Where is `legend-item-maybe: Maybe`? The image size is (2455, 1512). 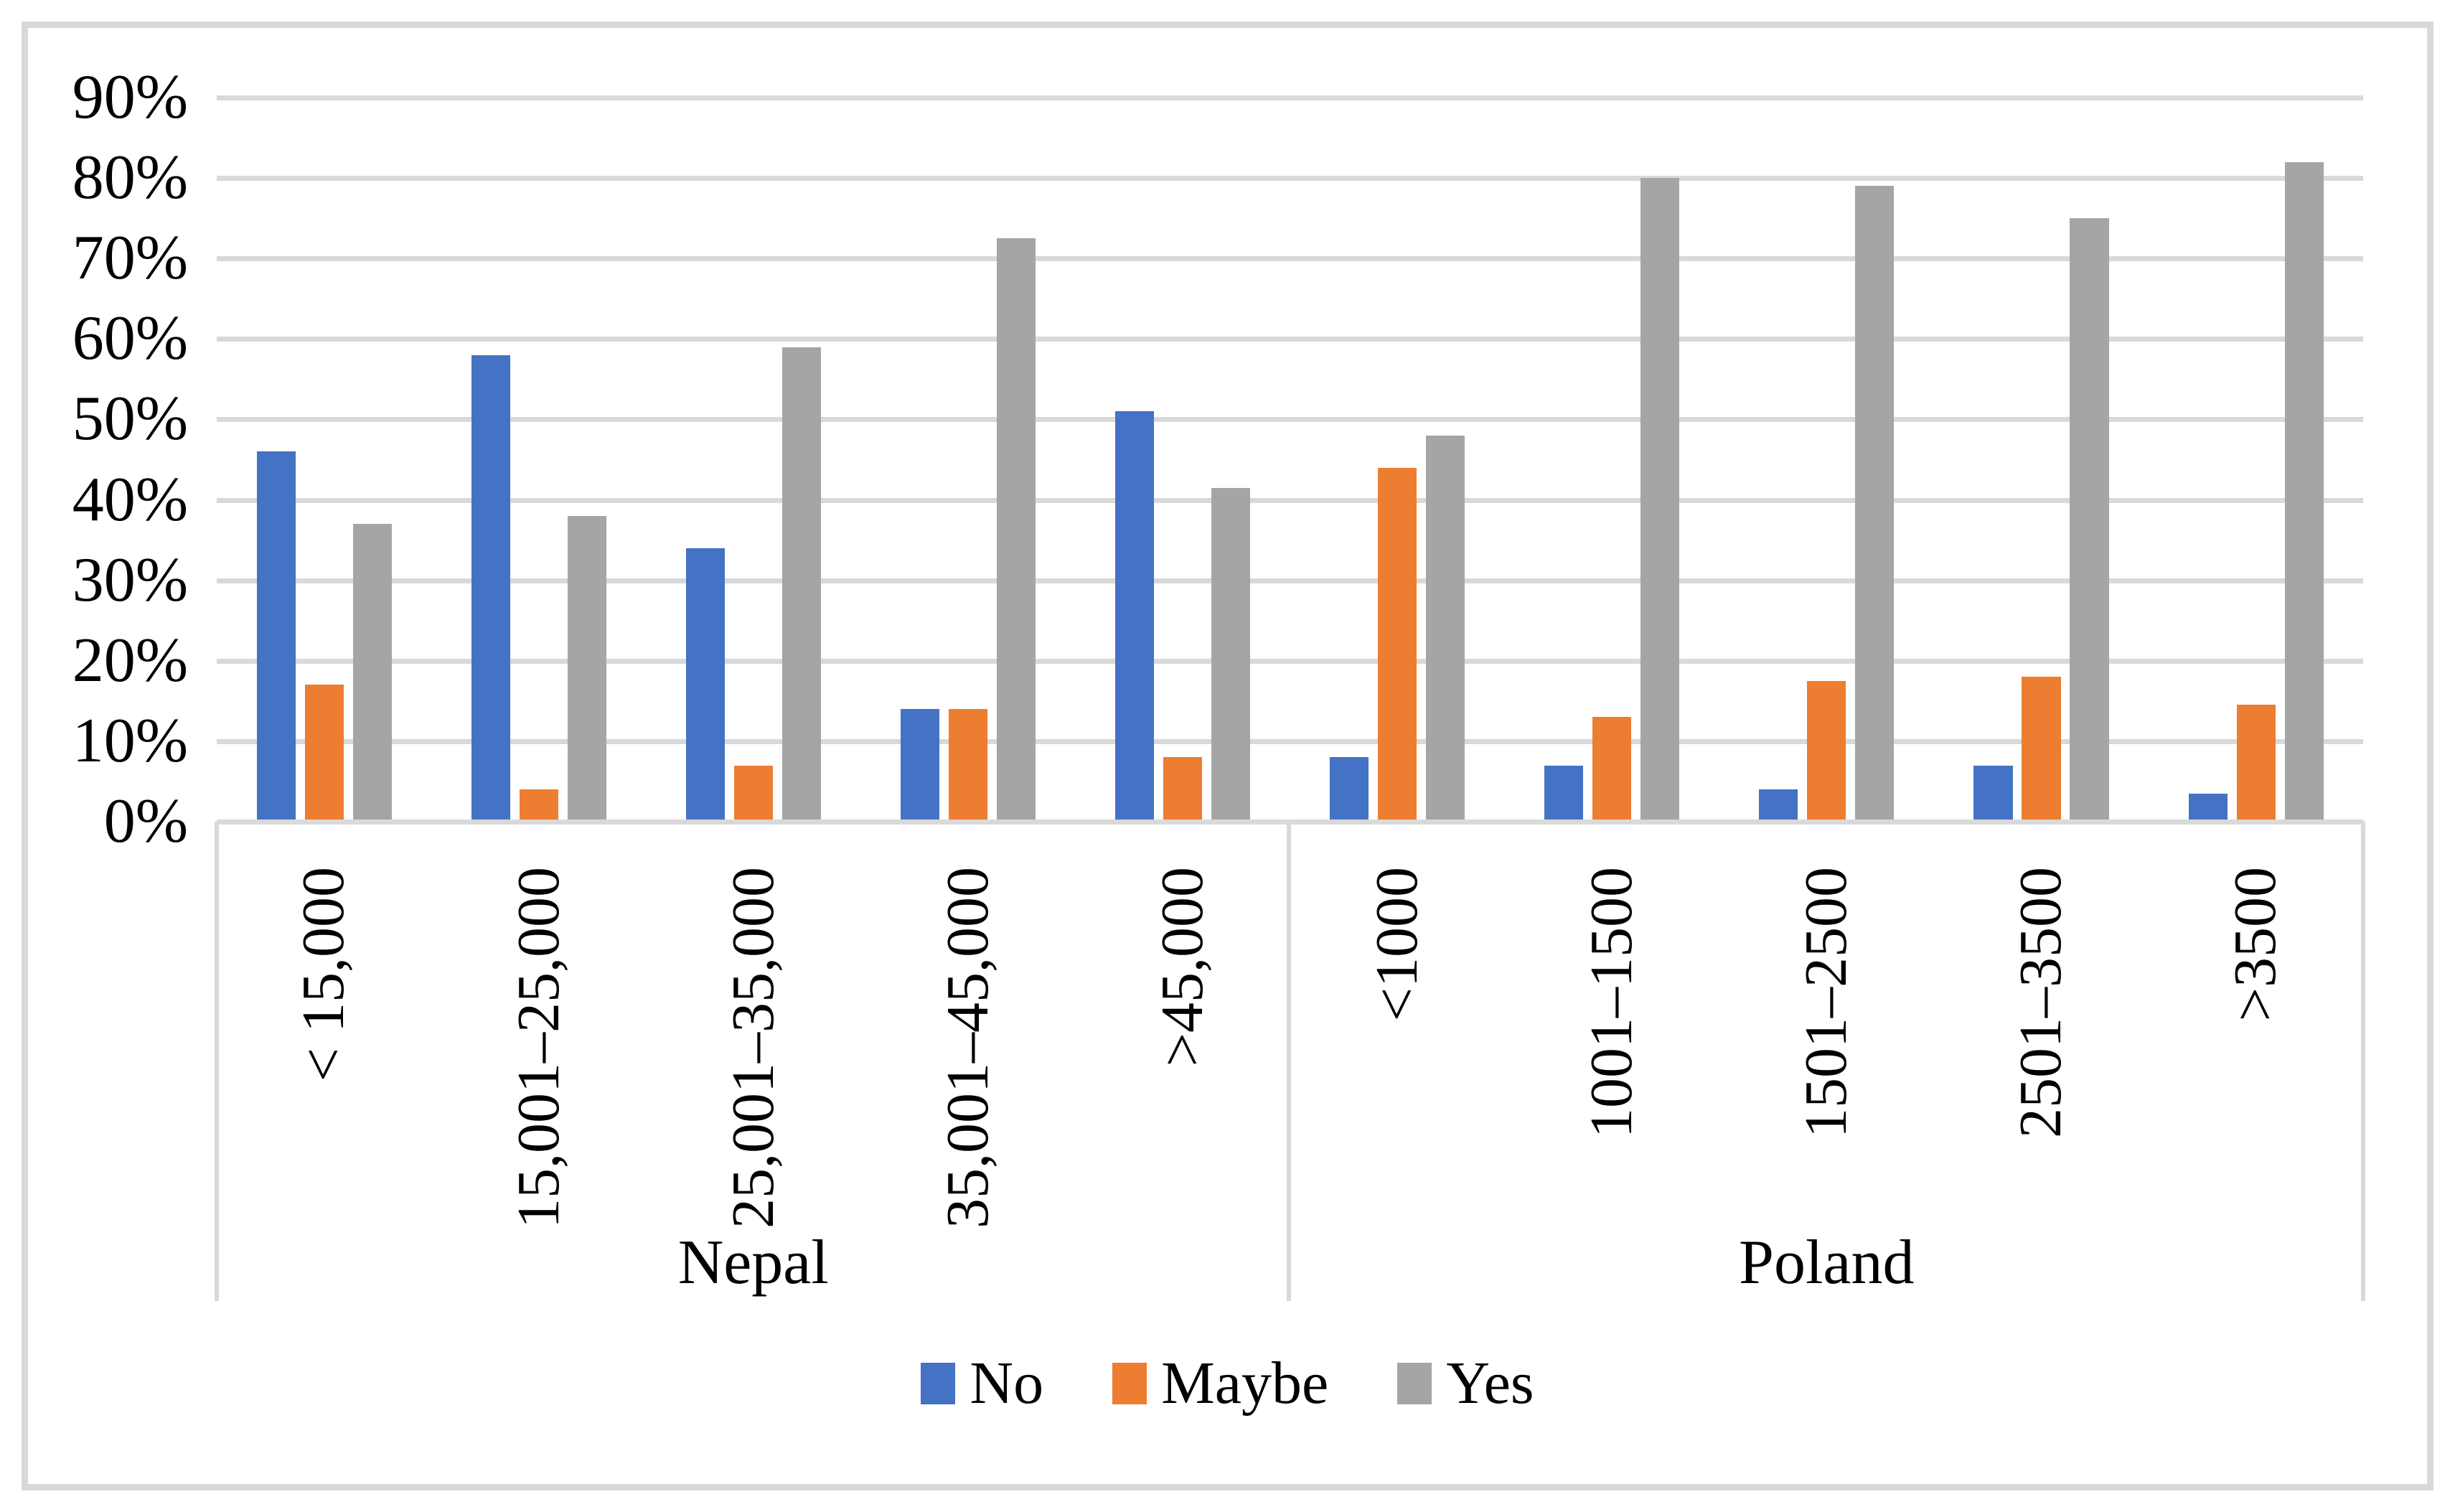
legend-item-maybe: Maybe is located at coordinates (1220, 1384).